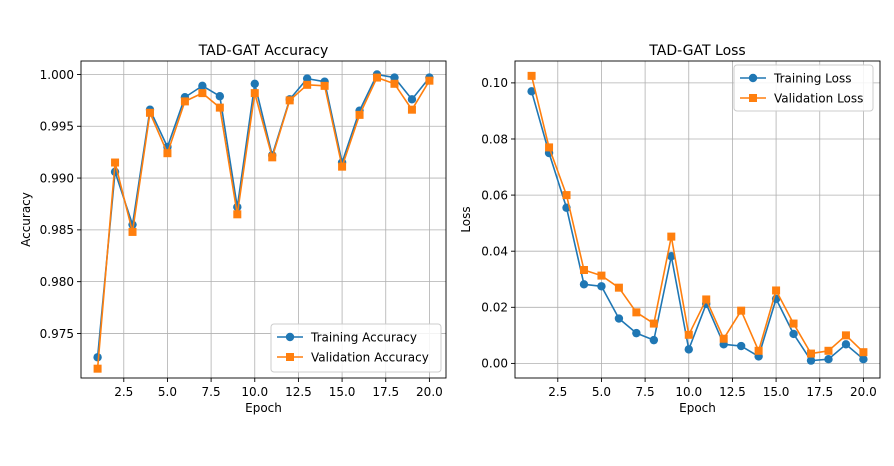 The height and width of the screenshot is (466, 894). I want to click on legend-label: Validation Loss, so click(818, 99).